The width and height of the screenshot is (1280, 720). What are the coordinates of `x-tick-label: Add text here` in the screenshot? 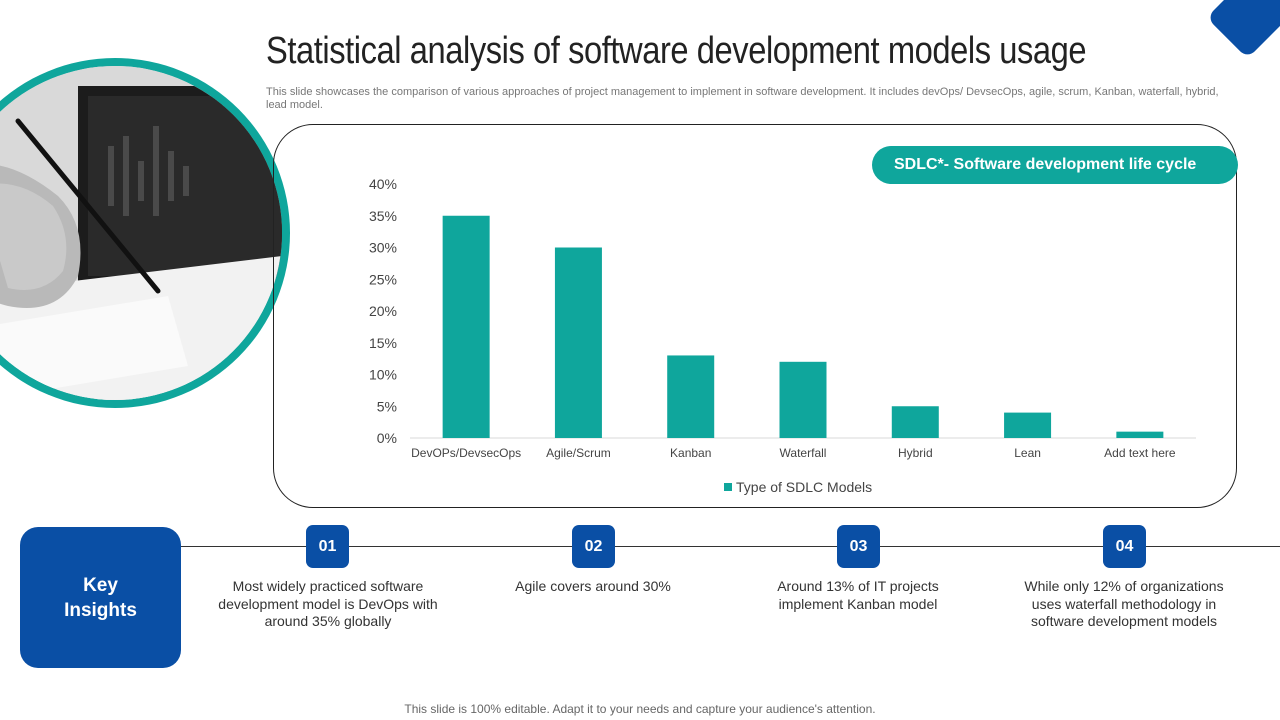 It's located at (1140, 453).